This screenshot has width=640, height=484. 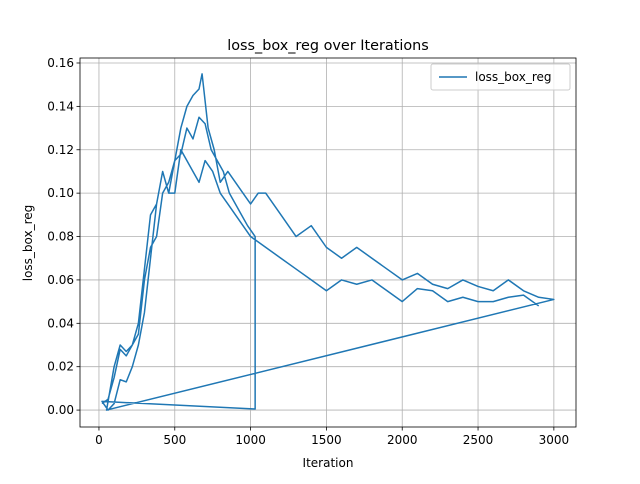 What do you see at coordinates (60, 150) in the screenshot?
I see `y-tick-label: 0.12` at bounding box center [60, 150].